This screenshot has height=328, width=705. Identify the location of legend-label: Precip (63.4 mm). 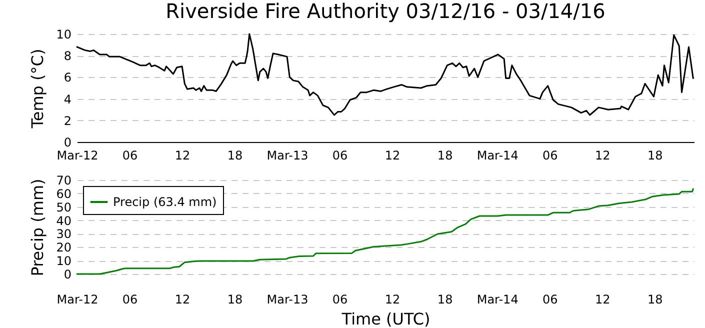
(165, 202).